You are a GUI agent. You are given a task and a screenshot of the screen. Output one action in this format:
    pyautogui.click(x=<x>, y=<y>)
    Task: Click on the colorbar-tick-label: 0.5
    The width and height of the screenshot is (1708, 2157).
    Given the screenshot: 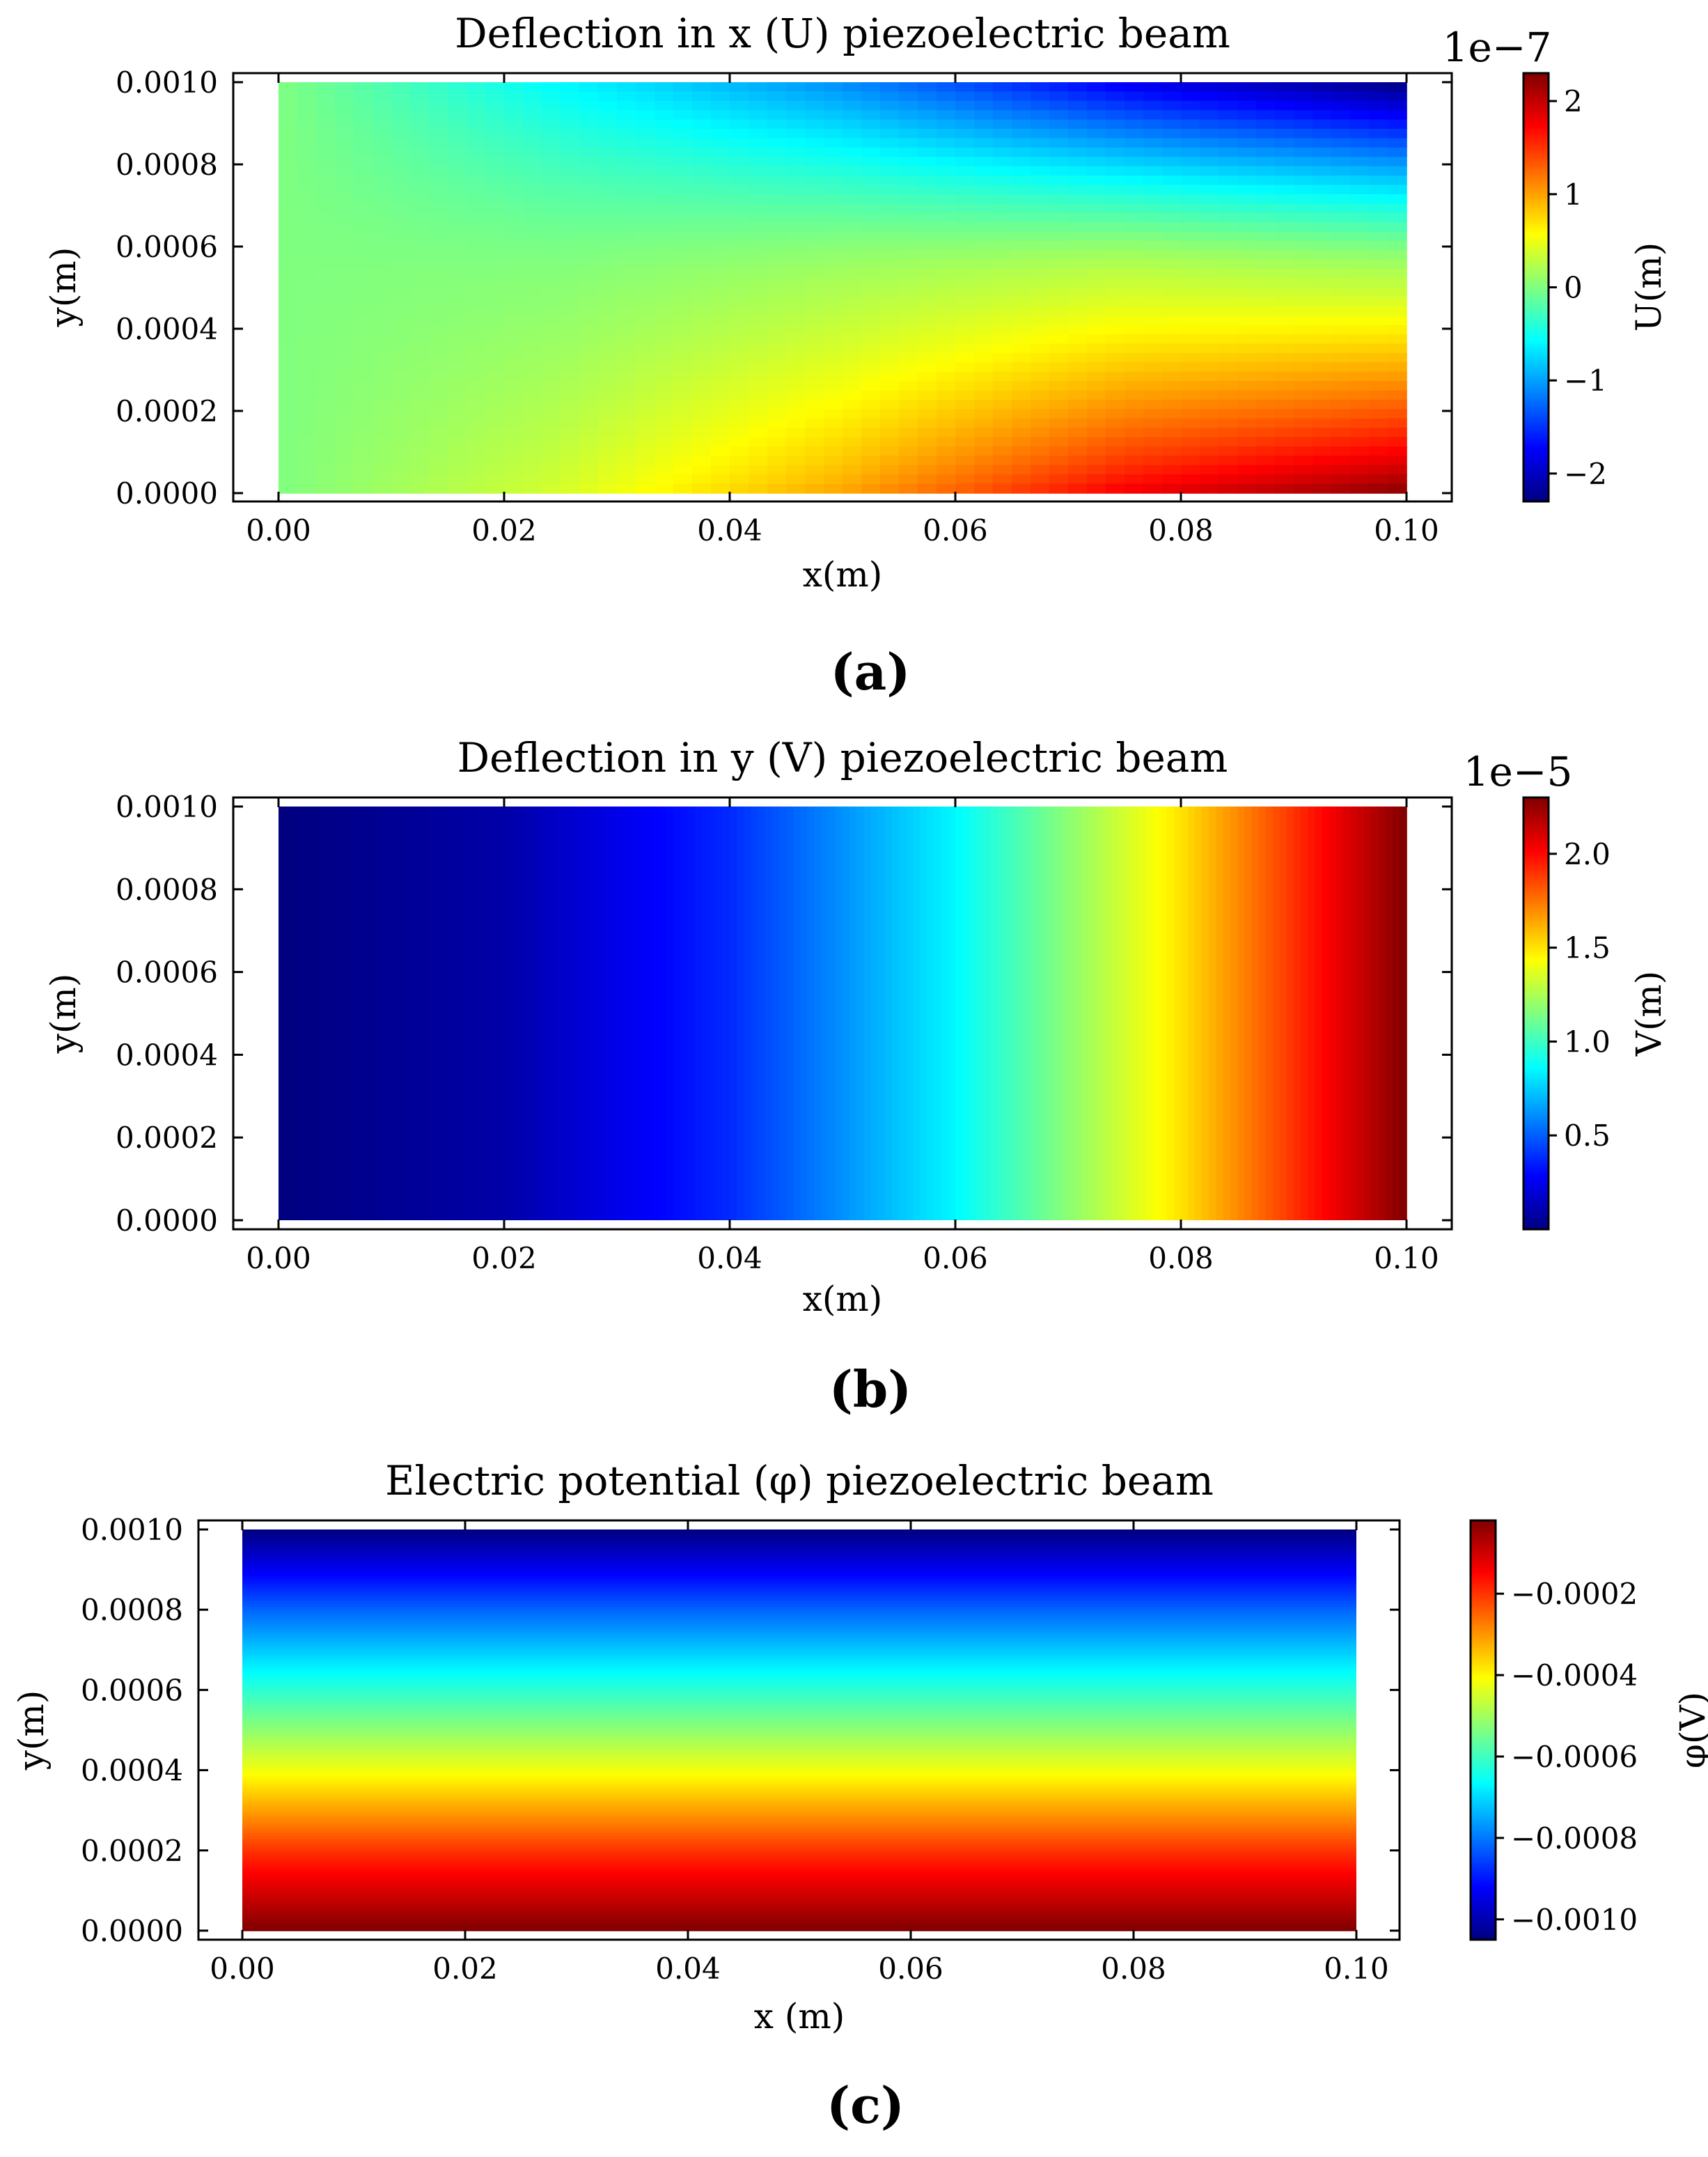 What is the action you would take?
    pyautogui.click(x=1587, y=1136)
    